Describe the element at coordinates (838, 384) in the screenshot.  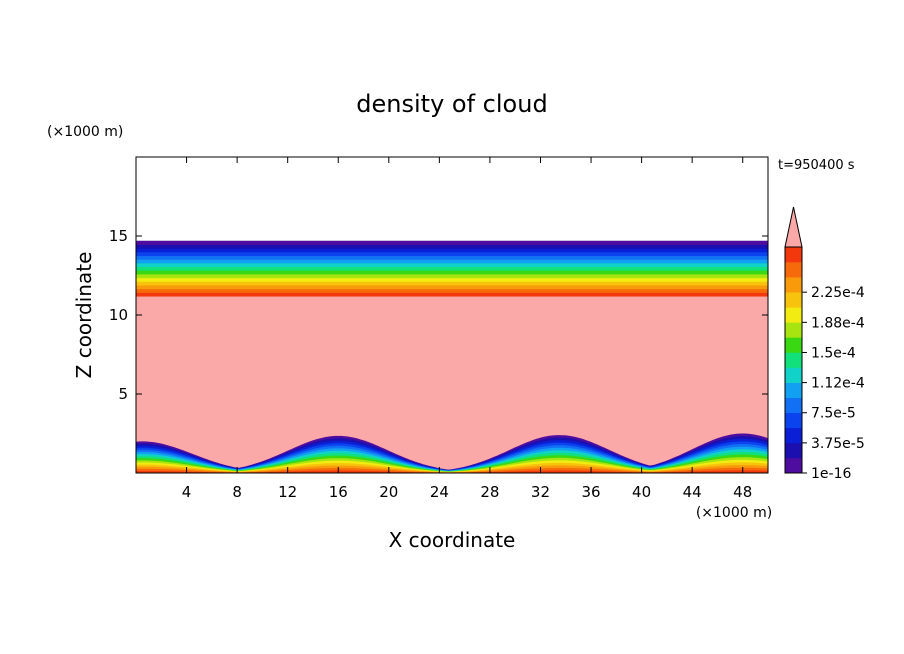
I see `colorbar-label: 1.12e-4` at that location.